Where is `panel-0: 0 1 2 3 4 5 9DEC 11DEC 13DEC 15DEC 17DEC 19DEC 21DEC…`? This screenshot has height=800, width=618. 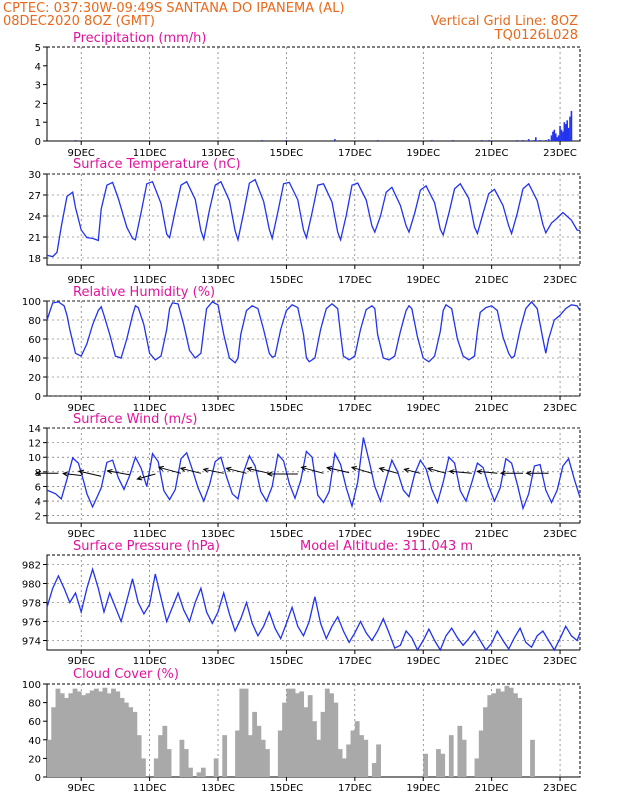
panel-0: 0 1 2 3 4 5 9DEC 11DEC 13DEC 15DEC 17DEC 19DEC 21DEC… is located at coordinates (308, 95).